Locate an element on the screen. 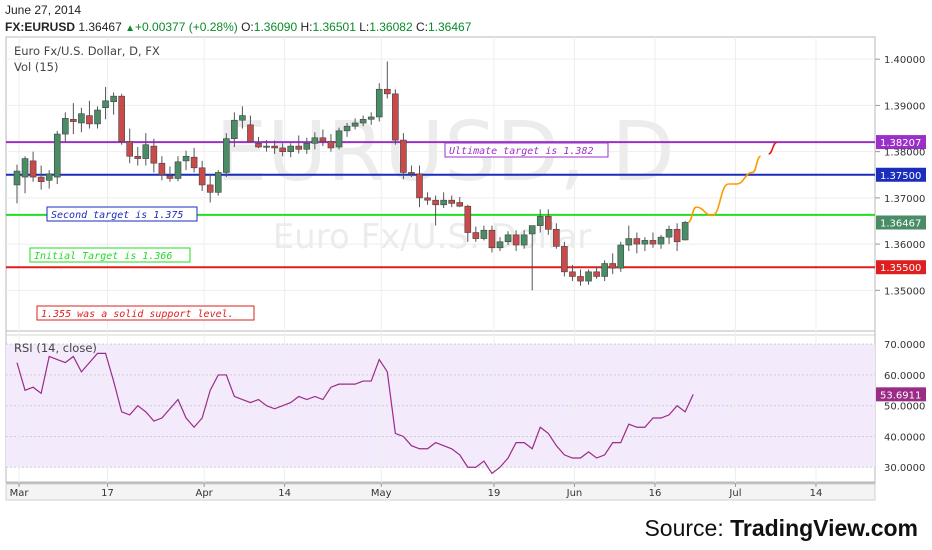 This screenshot has height=550, width=932. price-tick-label: 1.35000 is located at coordinates (904, 291).